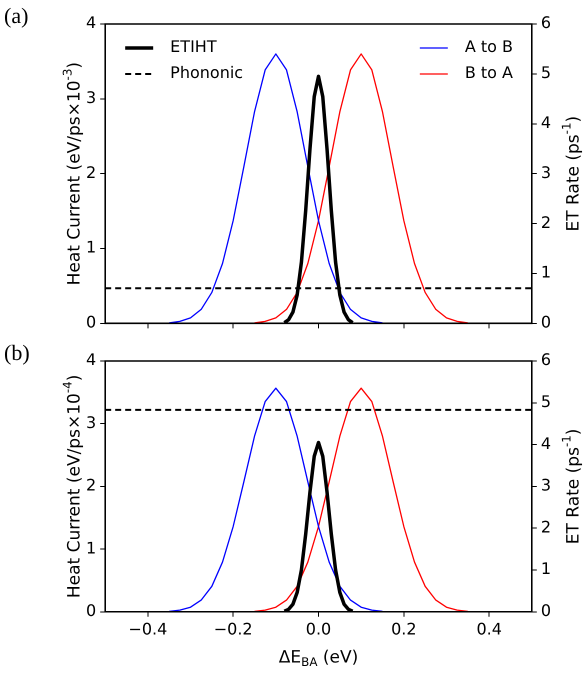 This screenshot has width=585, height=674. Describe the element at coordinates (207, 72) in the screenshot. I see `legend-label: Phononic` at that location.